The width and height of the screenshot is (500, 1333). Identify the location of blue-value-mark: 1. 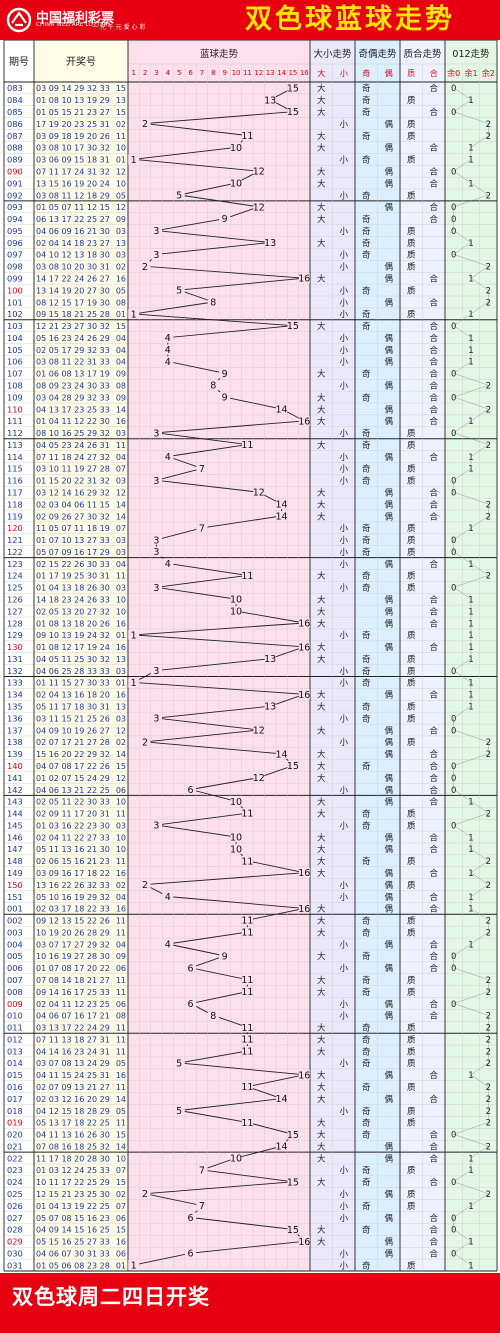
(134, 160).